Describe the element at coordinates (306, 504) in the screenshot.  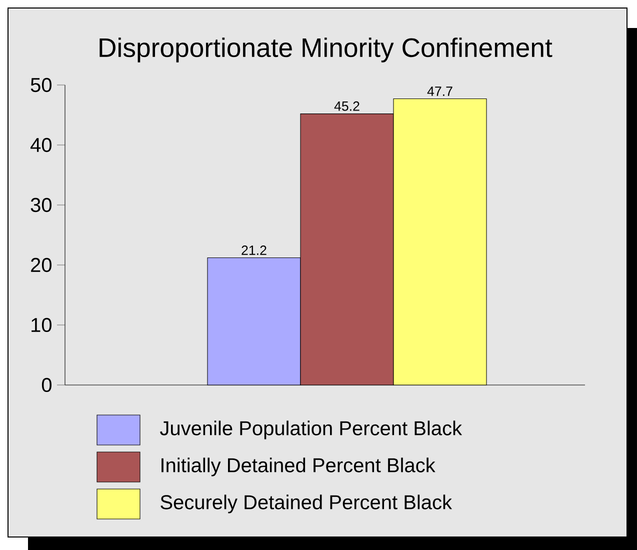
I see `legend-label: Securely Detained Percent Black` at that location.